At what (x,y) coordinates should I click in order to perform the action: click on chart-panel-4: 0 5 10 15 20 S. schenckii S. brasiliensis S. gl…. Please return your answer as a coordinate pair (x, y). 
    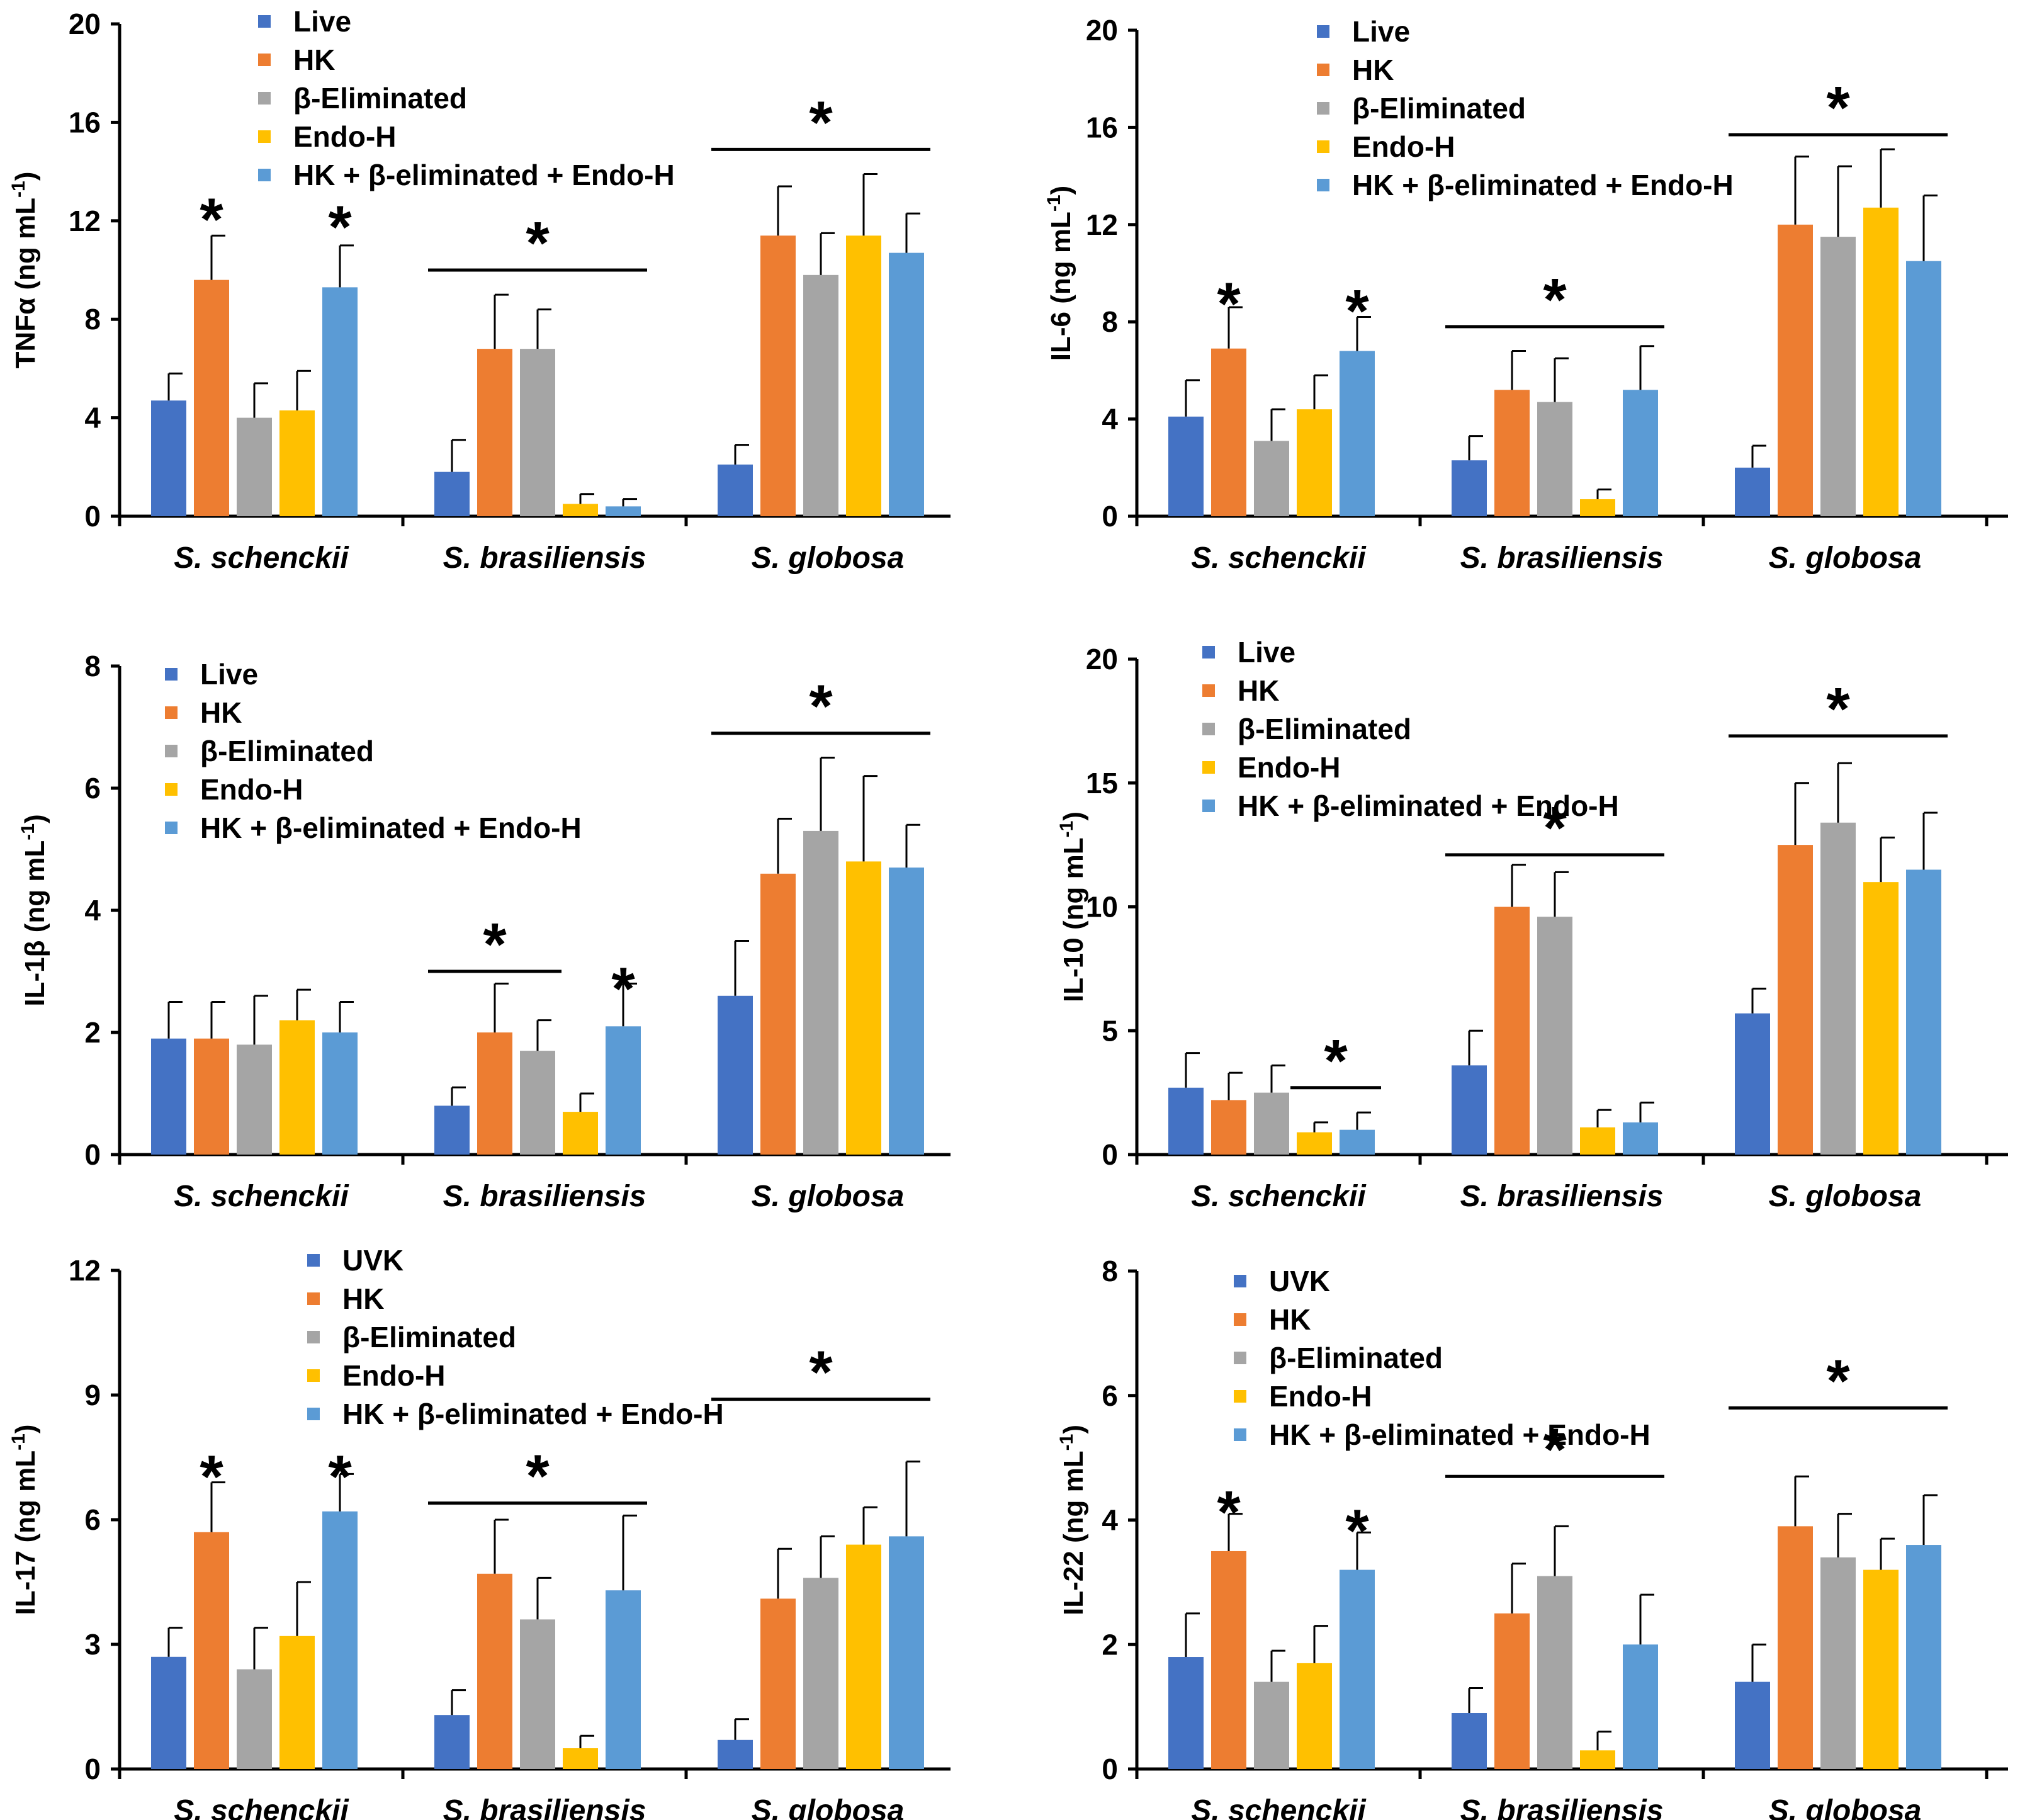
    Looking at the image, I should click on (1532, 924).